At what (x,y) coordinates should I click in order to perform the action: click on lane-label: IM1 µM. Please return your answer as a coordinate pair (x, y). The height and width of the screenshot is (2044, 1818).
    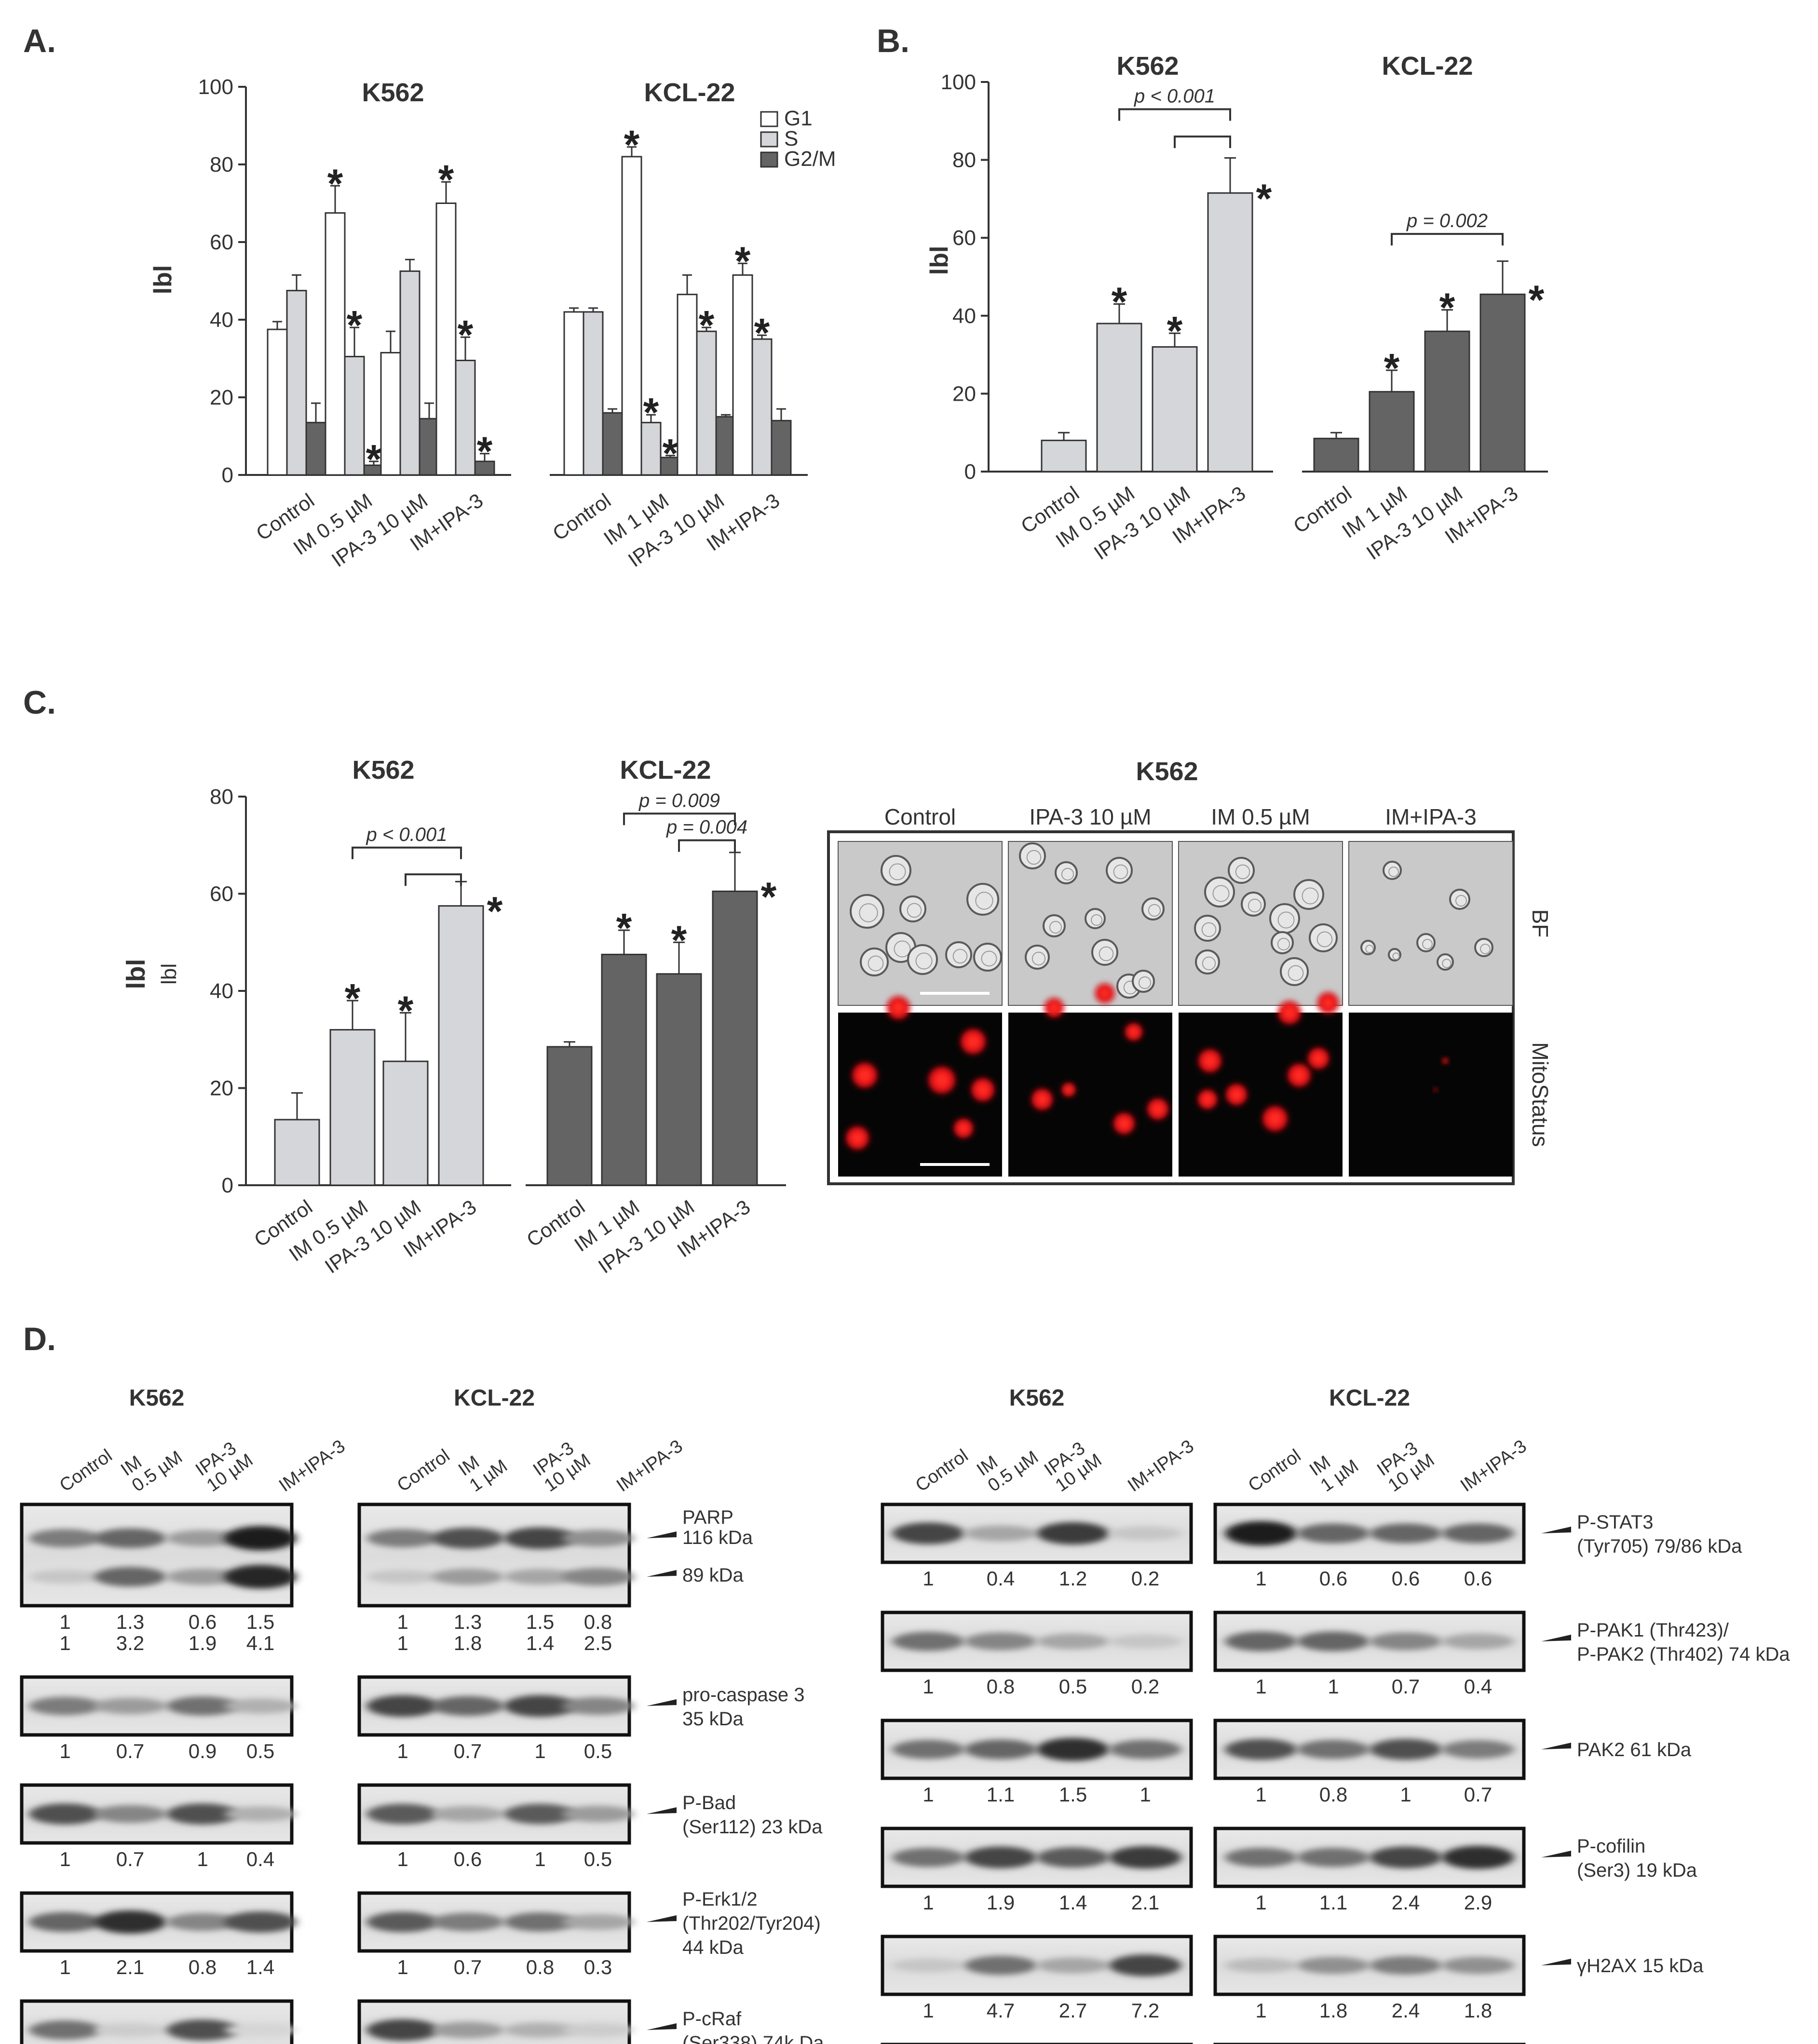
    Looking at the image, I should click on (483, 1468).